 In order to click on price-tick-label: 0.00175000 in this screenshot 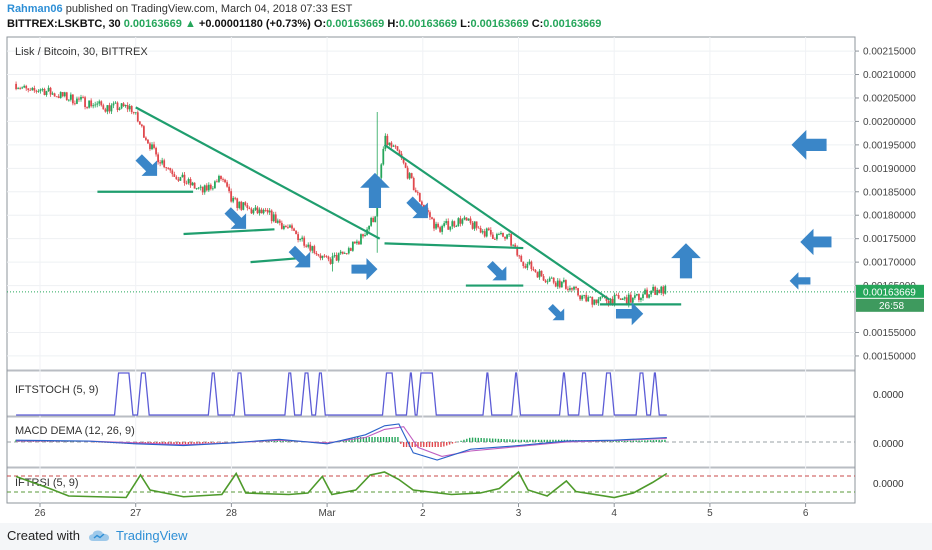, I will do `click(889, 239)`.